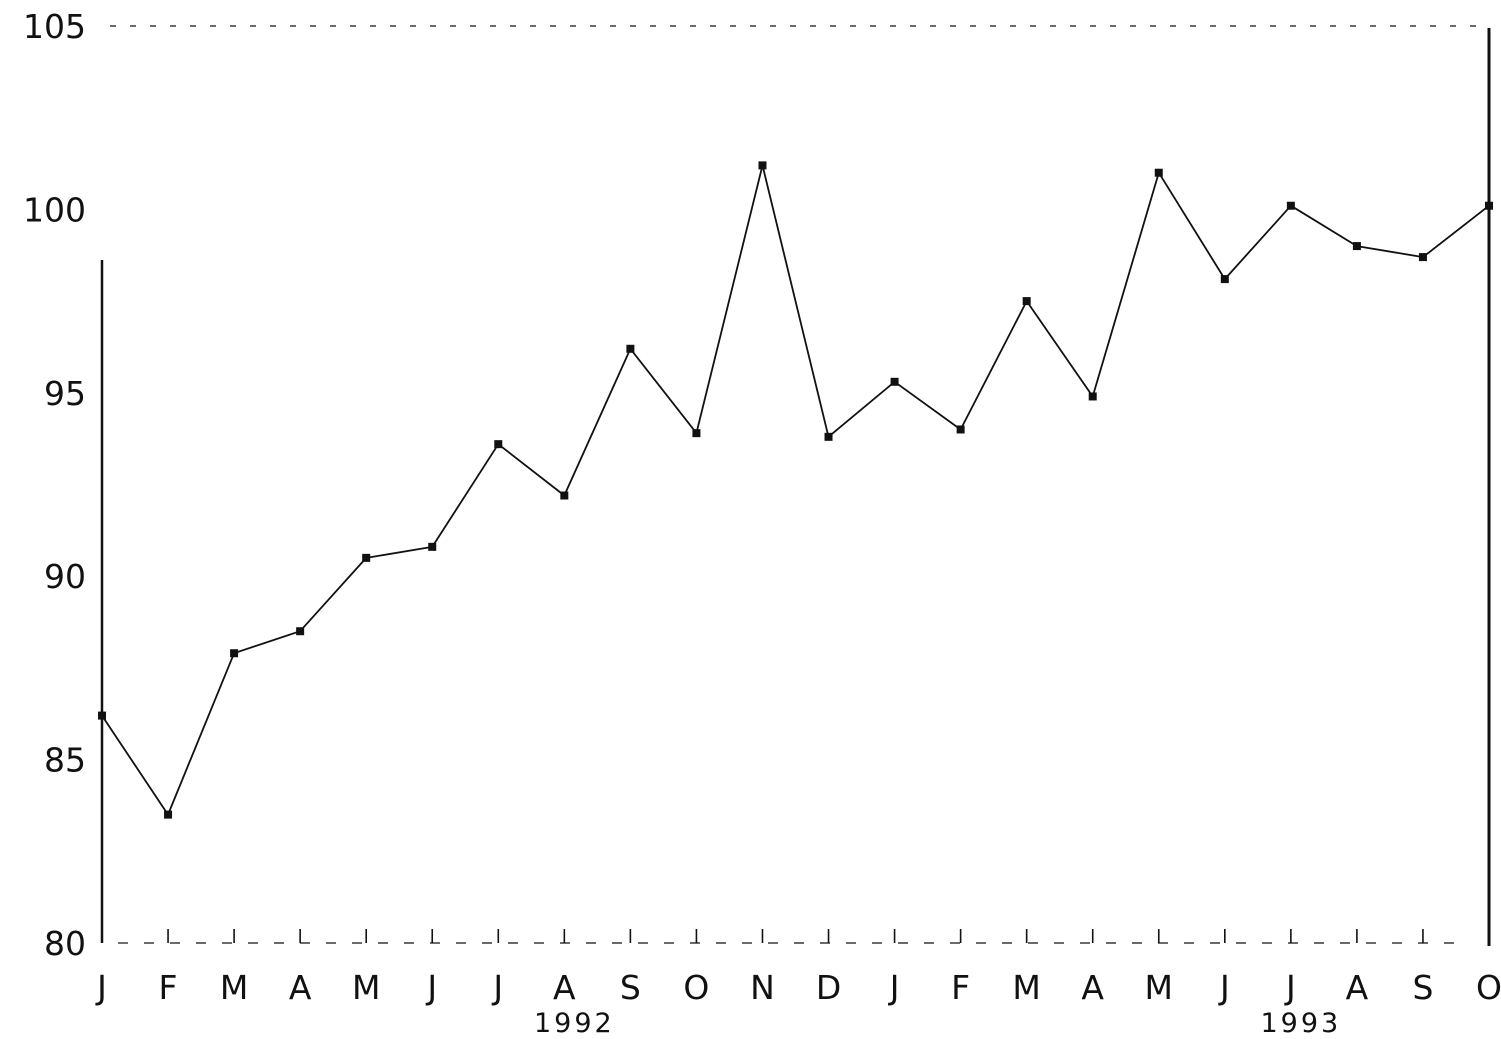 The image size is (1501, 1039). I want to click on y-tick-label-105: 105, so click(54, 26).